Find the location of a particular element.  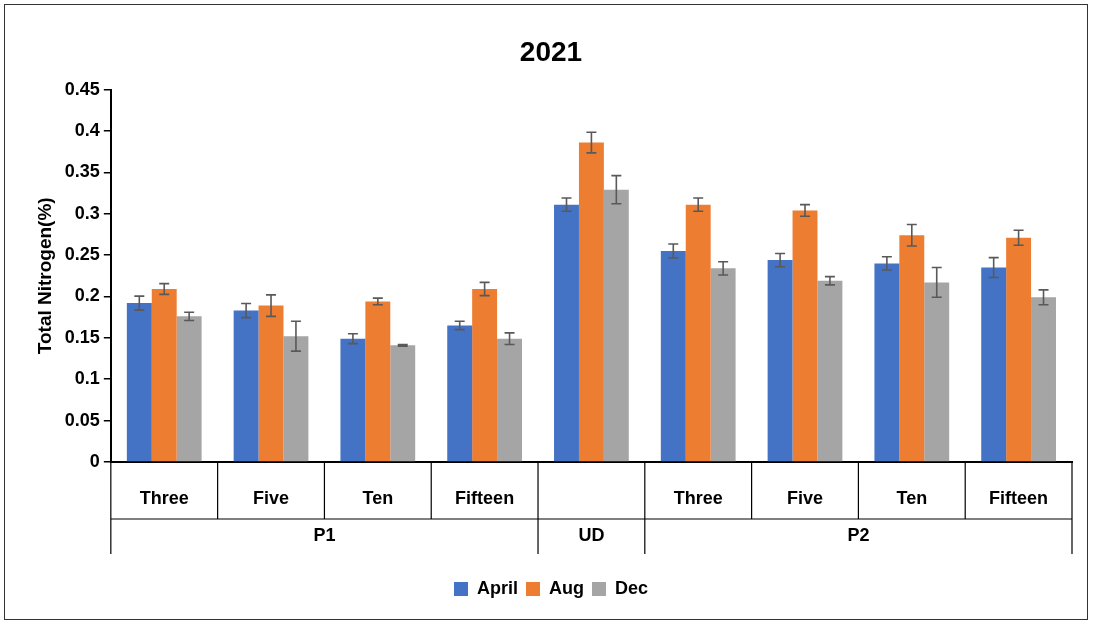

y-axis-title: Total Nitrogen(%) is located at coordinates (44, 276).